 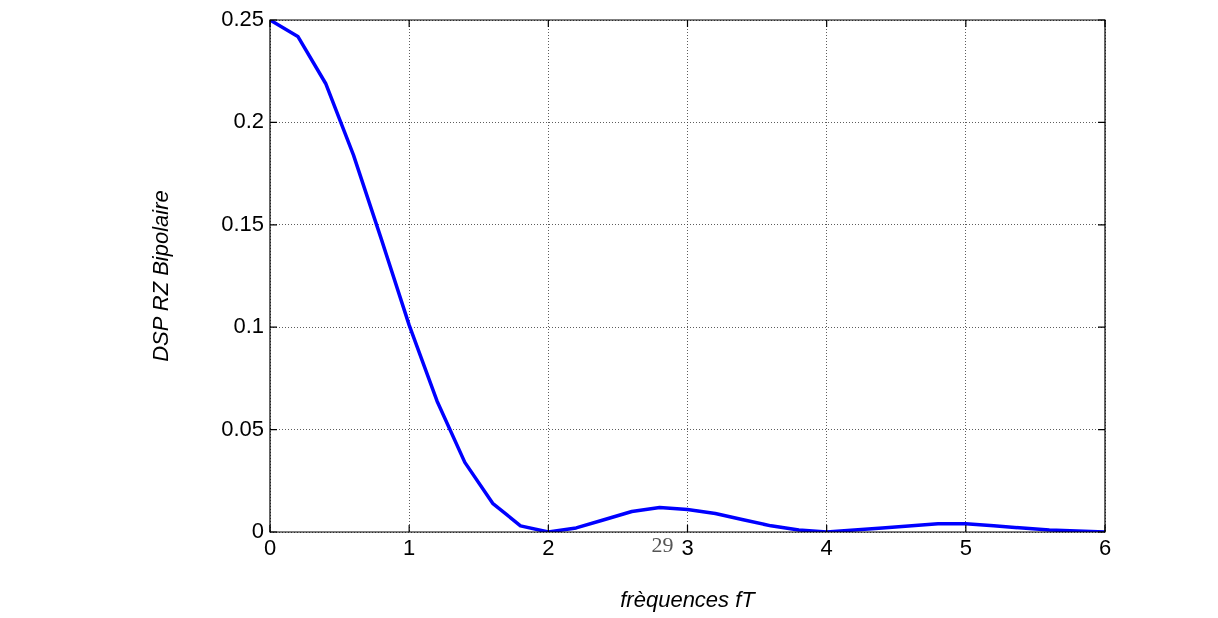 What do you see at coordinates (409, 548) in the screenshot?
I see `x-tick-label: 1` at bounding box center [409, 548].